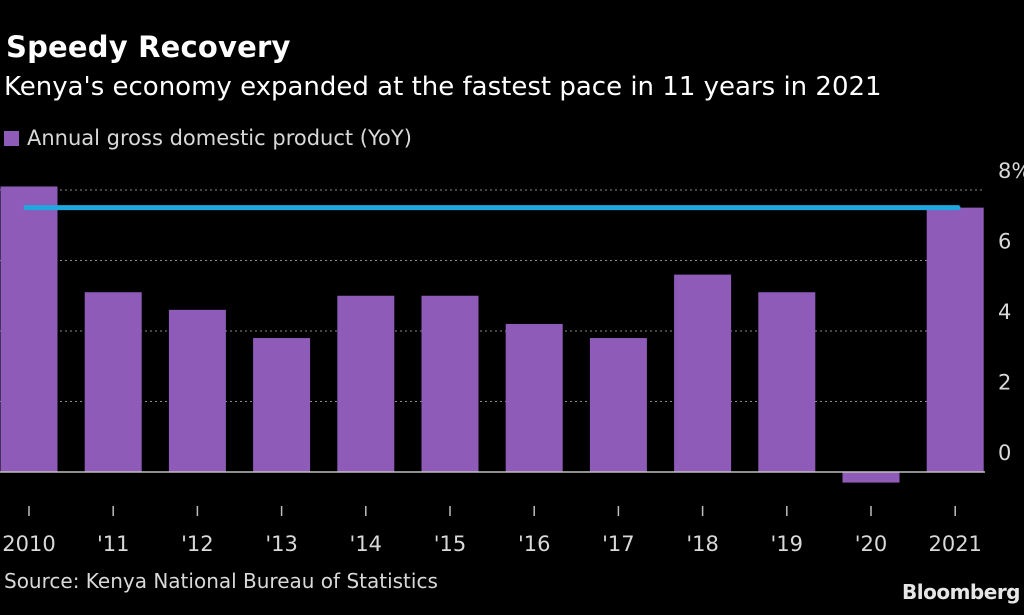  Describe the element at coordinates (961, 592) in the screenshot. I see `bloomberg-logo: Bloomberg` at that location.